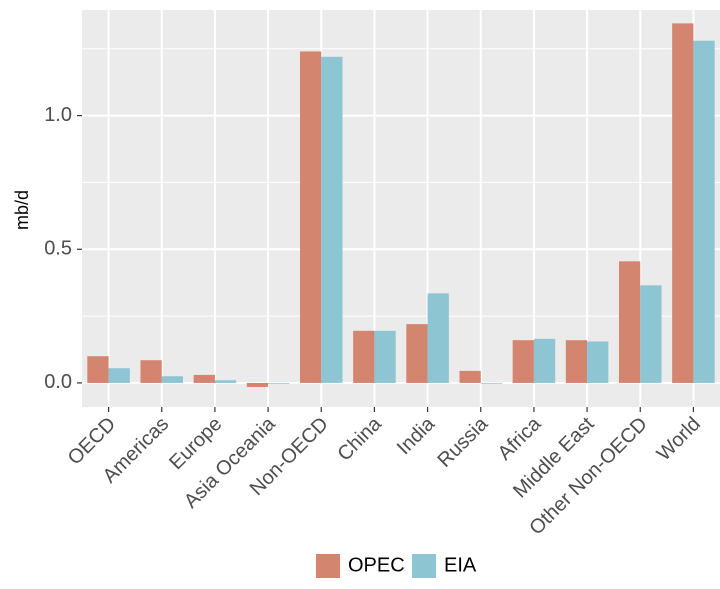 Image resolution: width=720 pixels, height=589 pixels. I want to click on x-tick-label: China, so click(359, 438).